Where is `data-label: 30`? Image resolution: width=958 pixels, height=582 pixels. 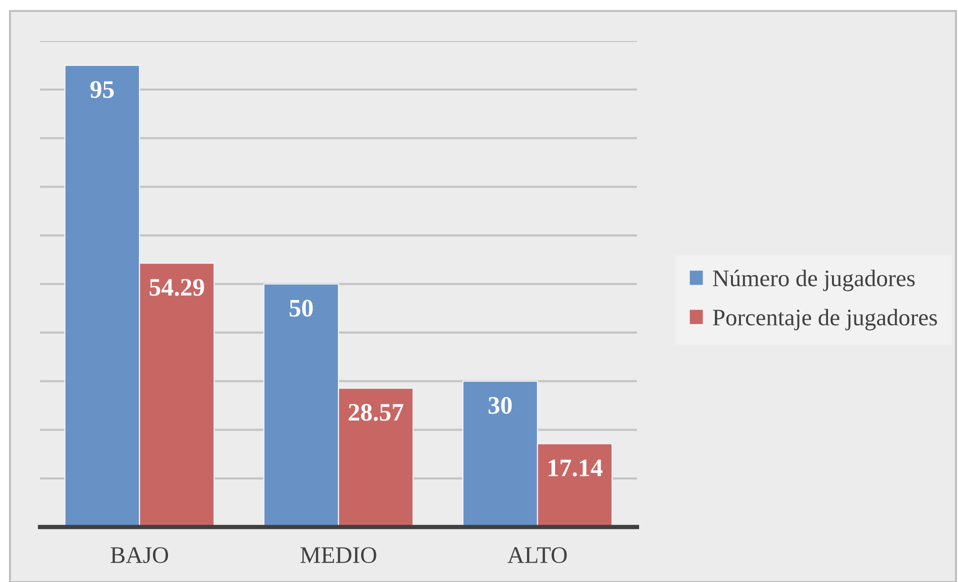 data-label: 30 is located at coordinates (500, 405).